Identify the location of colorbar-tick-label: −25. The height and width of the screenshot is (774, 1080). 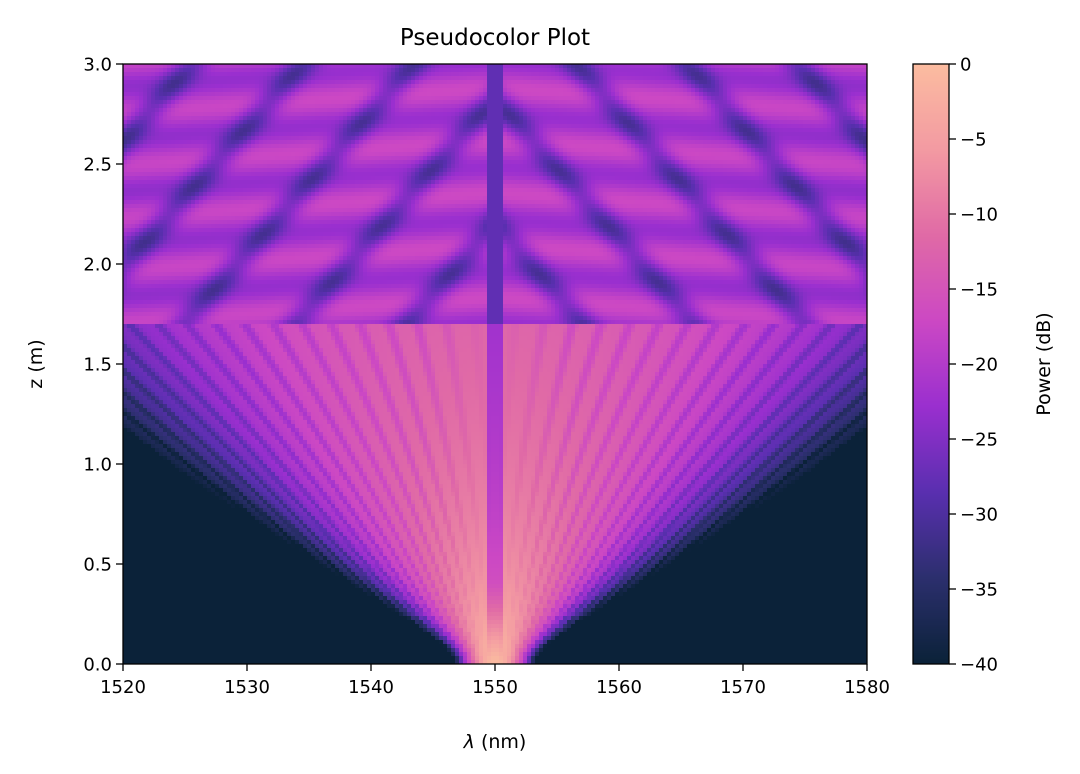
(979, 440).